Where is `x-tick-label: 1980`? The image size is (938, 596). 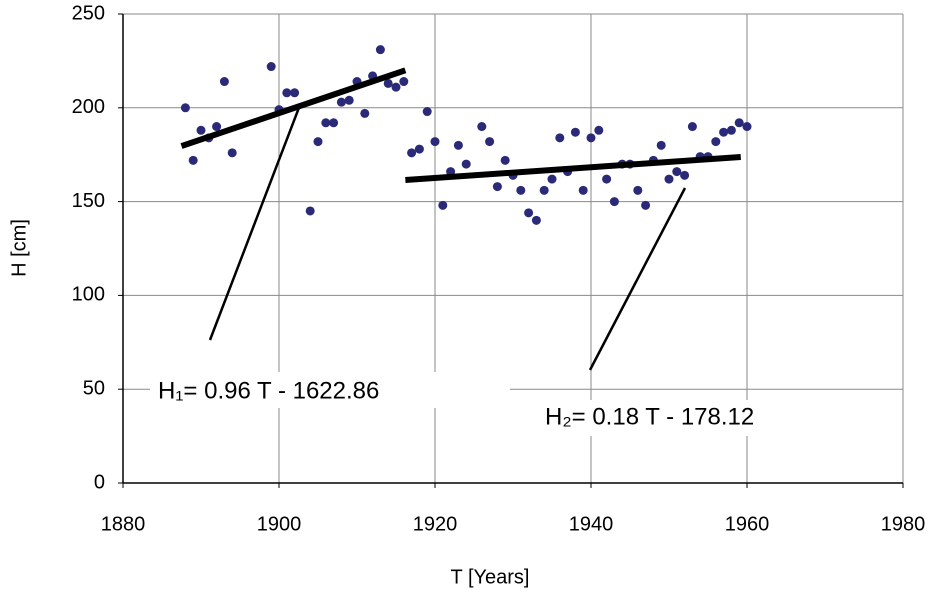 x-tick-label: 1980 is located at coordinates (903, 524).